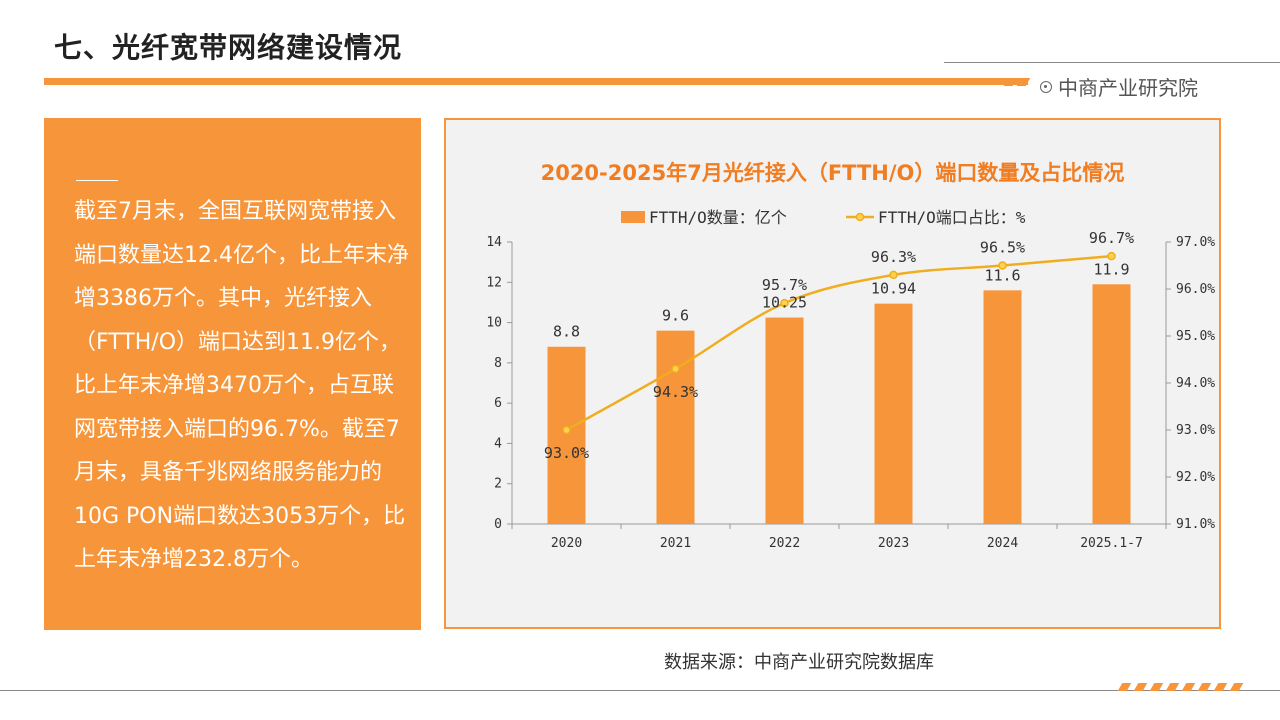 The image size is (1280, 720). I want to click on title-underline-bar, so click(536, 81).